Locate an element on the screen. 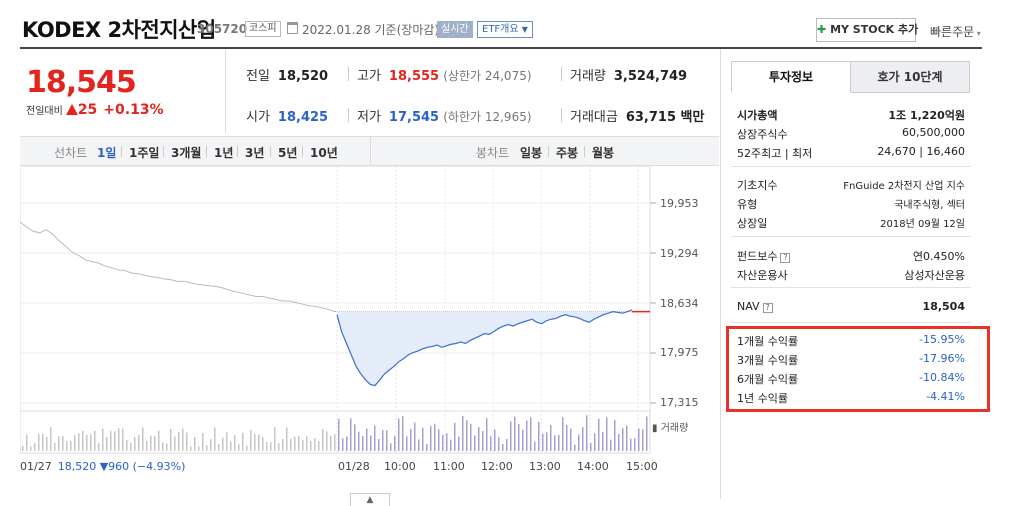 The width and height of the screenshot is (1024, 506). stock-code: 305720 is located at coordinates (222, 29).